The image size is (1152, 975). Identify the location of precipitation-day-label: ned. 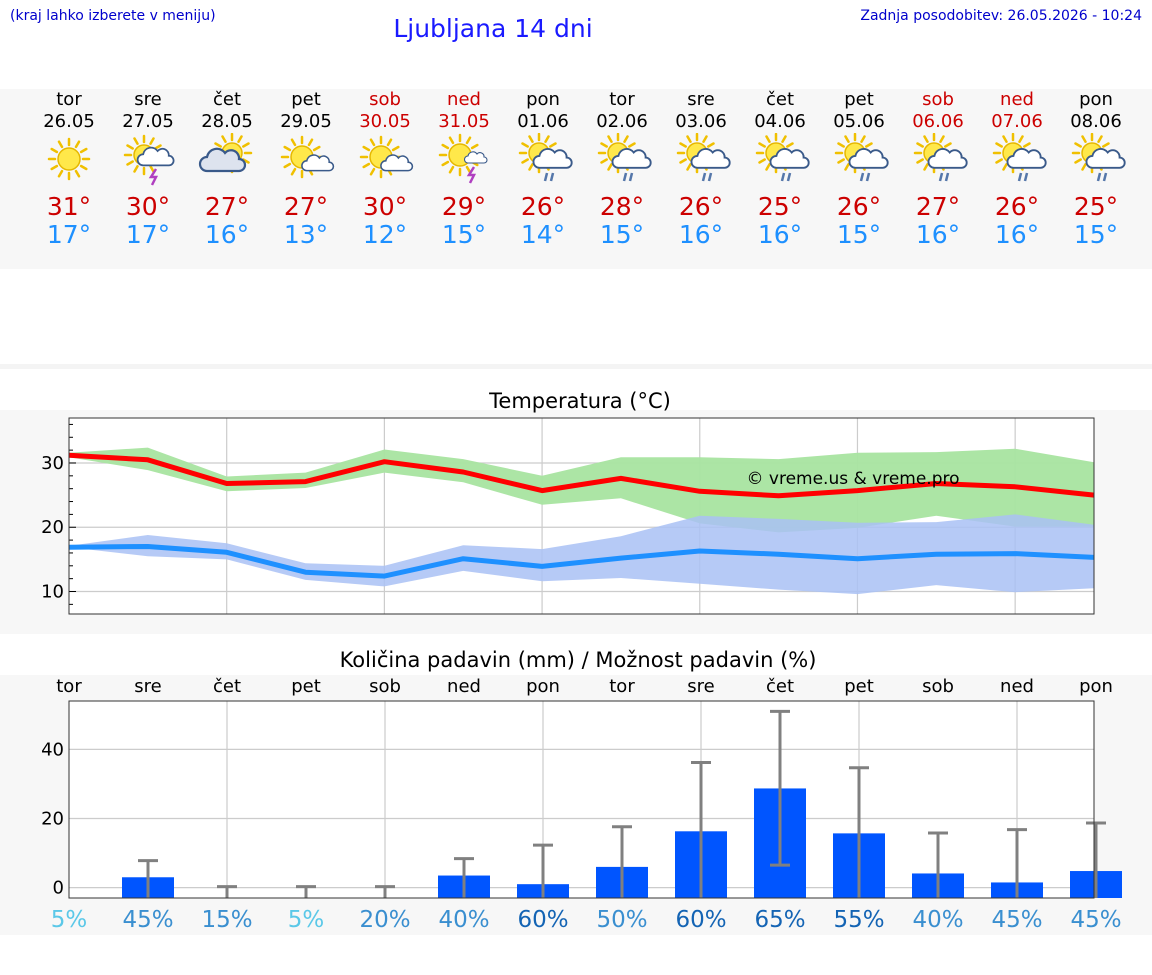
(464, 686).